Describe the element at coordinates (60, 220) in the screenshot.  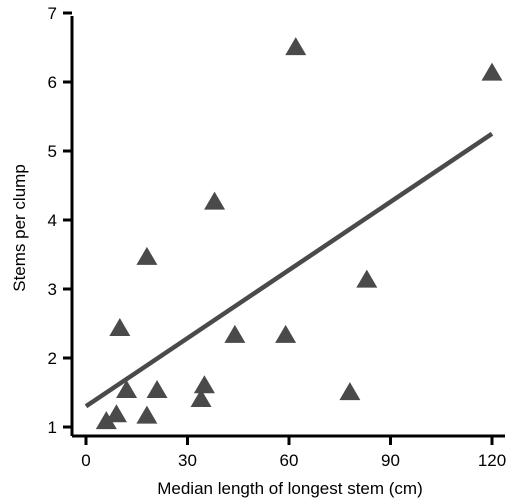
I see `y-axis-ticks: 1 2 3 4 5 6 7` at that location.